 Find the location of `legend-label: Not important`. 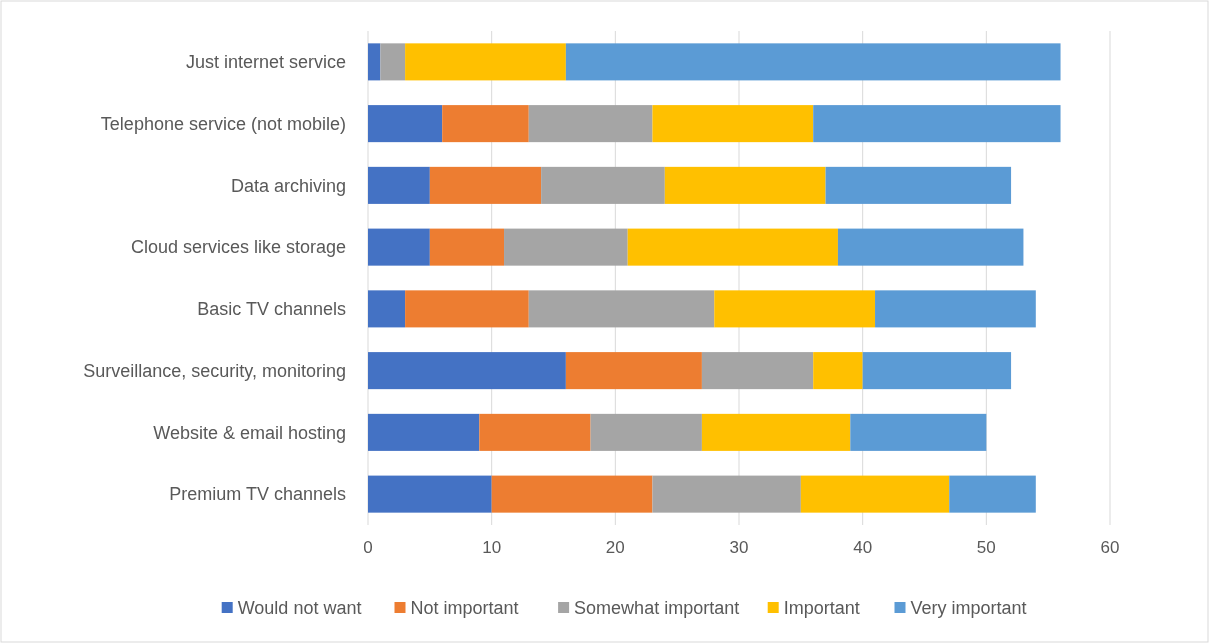

legend-label: Not important is located at coordinates (464, 608).